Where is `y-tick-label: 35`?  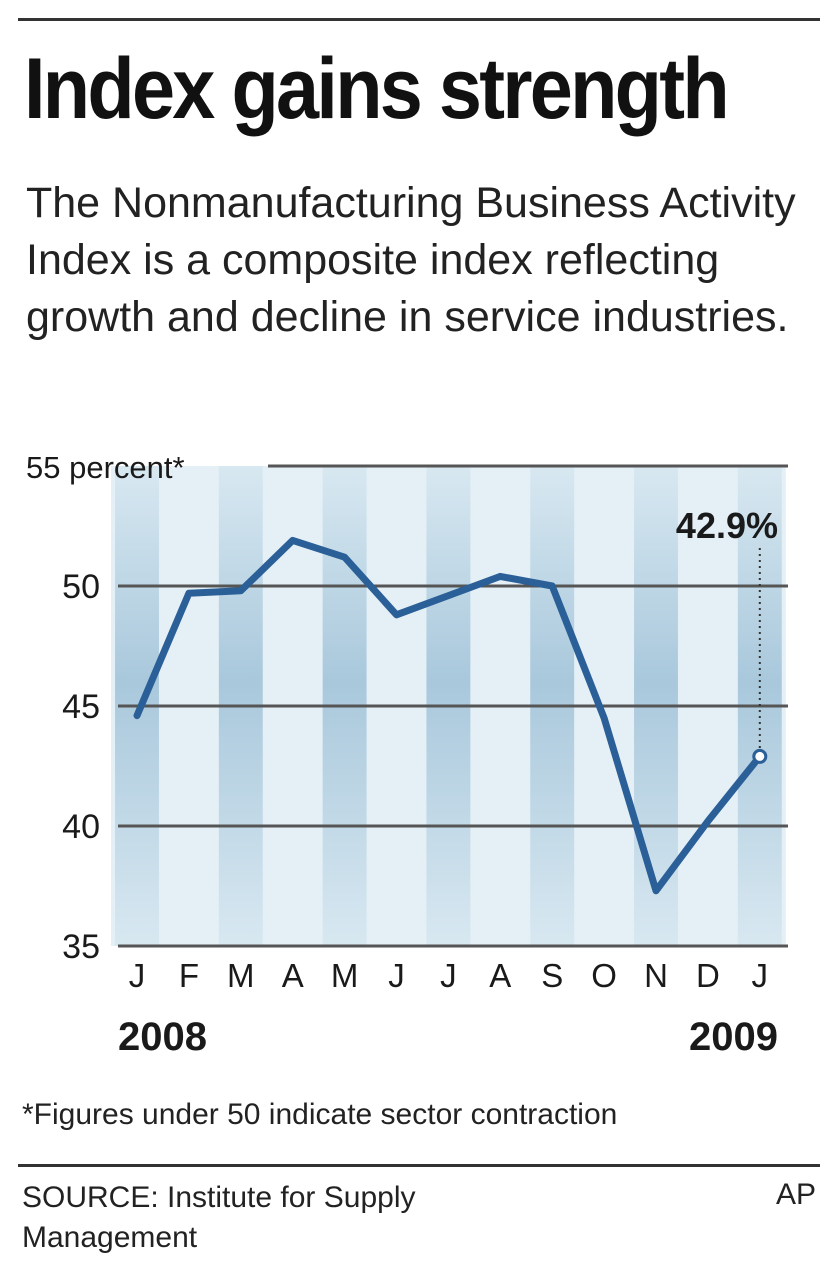
y-tick-label: 35 is located at coordinates (81, 947).